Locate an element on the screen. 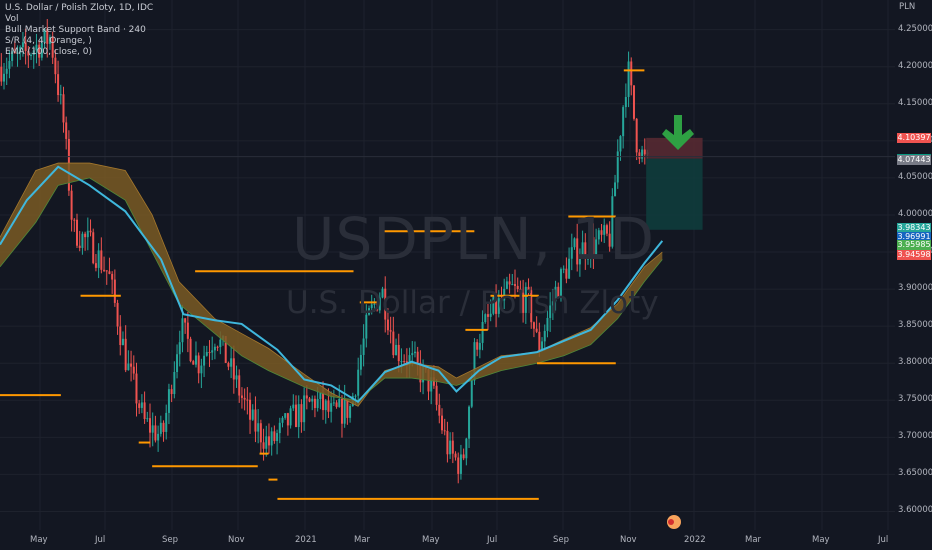  time-tick-label: Jul is located at coordinates (492, 540).